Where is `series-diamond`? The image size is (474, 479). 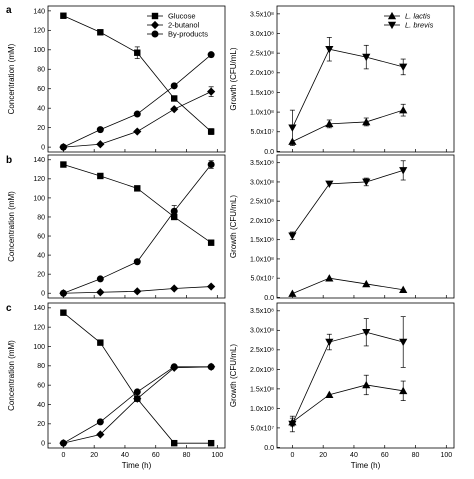 series-diamond is located at coordinates (137, 119).